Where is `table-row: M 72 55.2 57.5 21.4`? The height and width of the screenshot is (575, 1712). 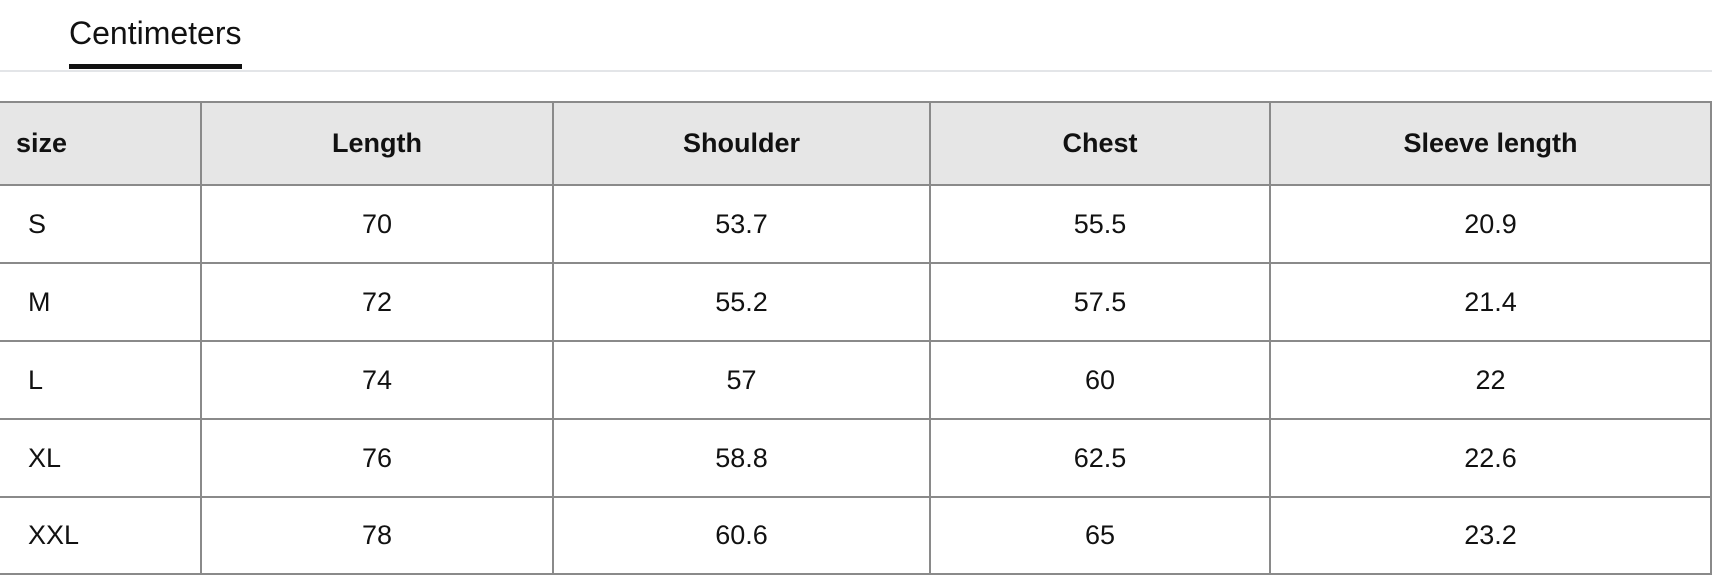
table-row: M 72 55.2 57.5 21.4 is located at coordinates (856, 302).